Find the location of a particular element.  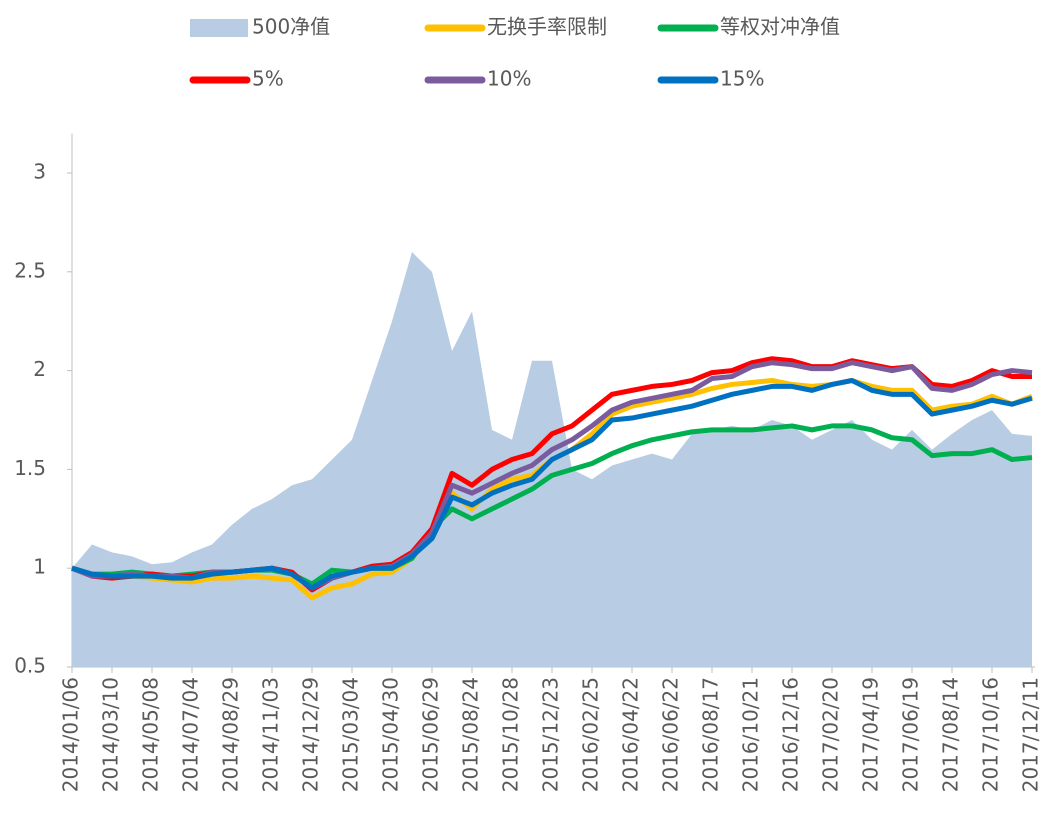

x-tick-label: 2014/01/06 is located at coordinates (71, 734).